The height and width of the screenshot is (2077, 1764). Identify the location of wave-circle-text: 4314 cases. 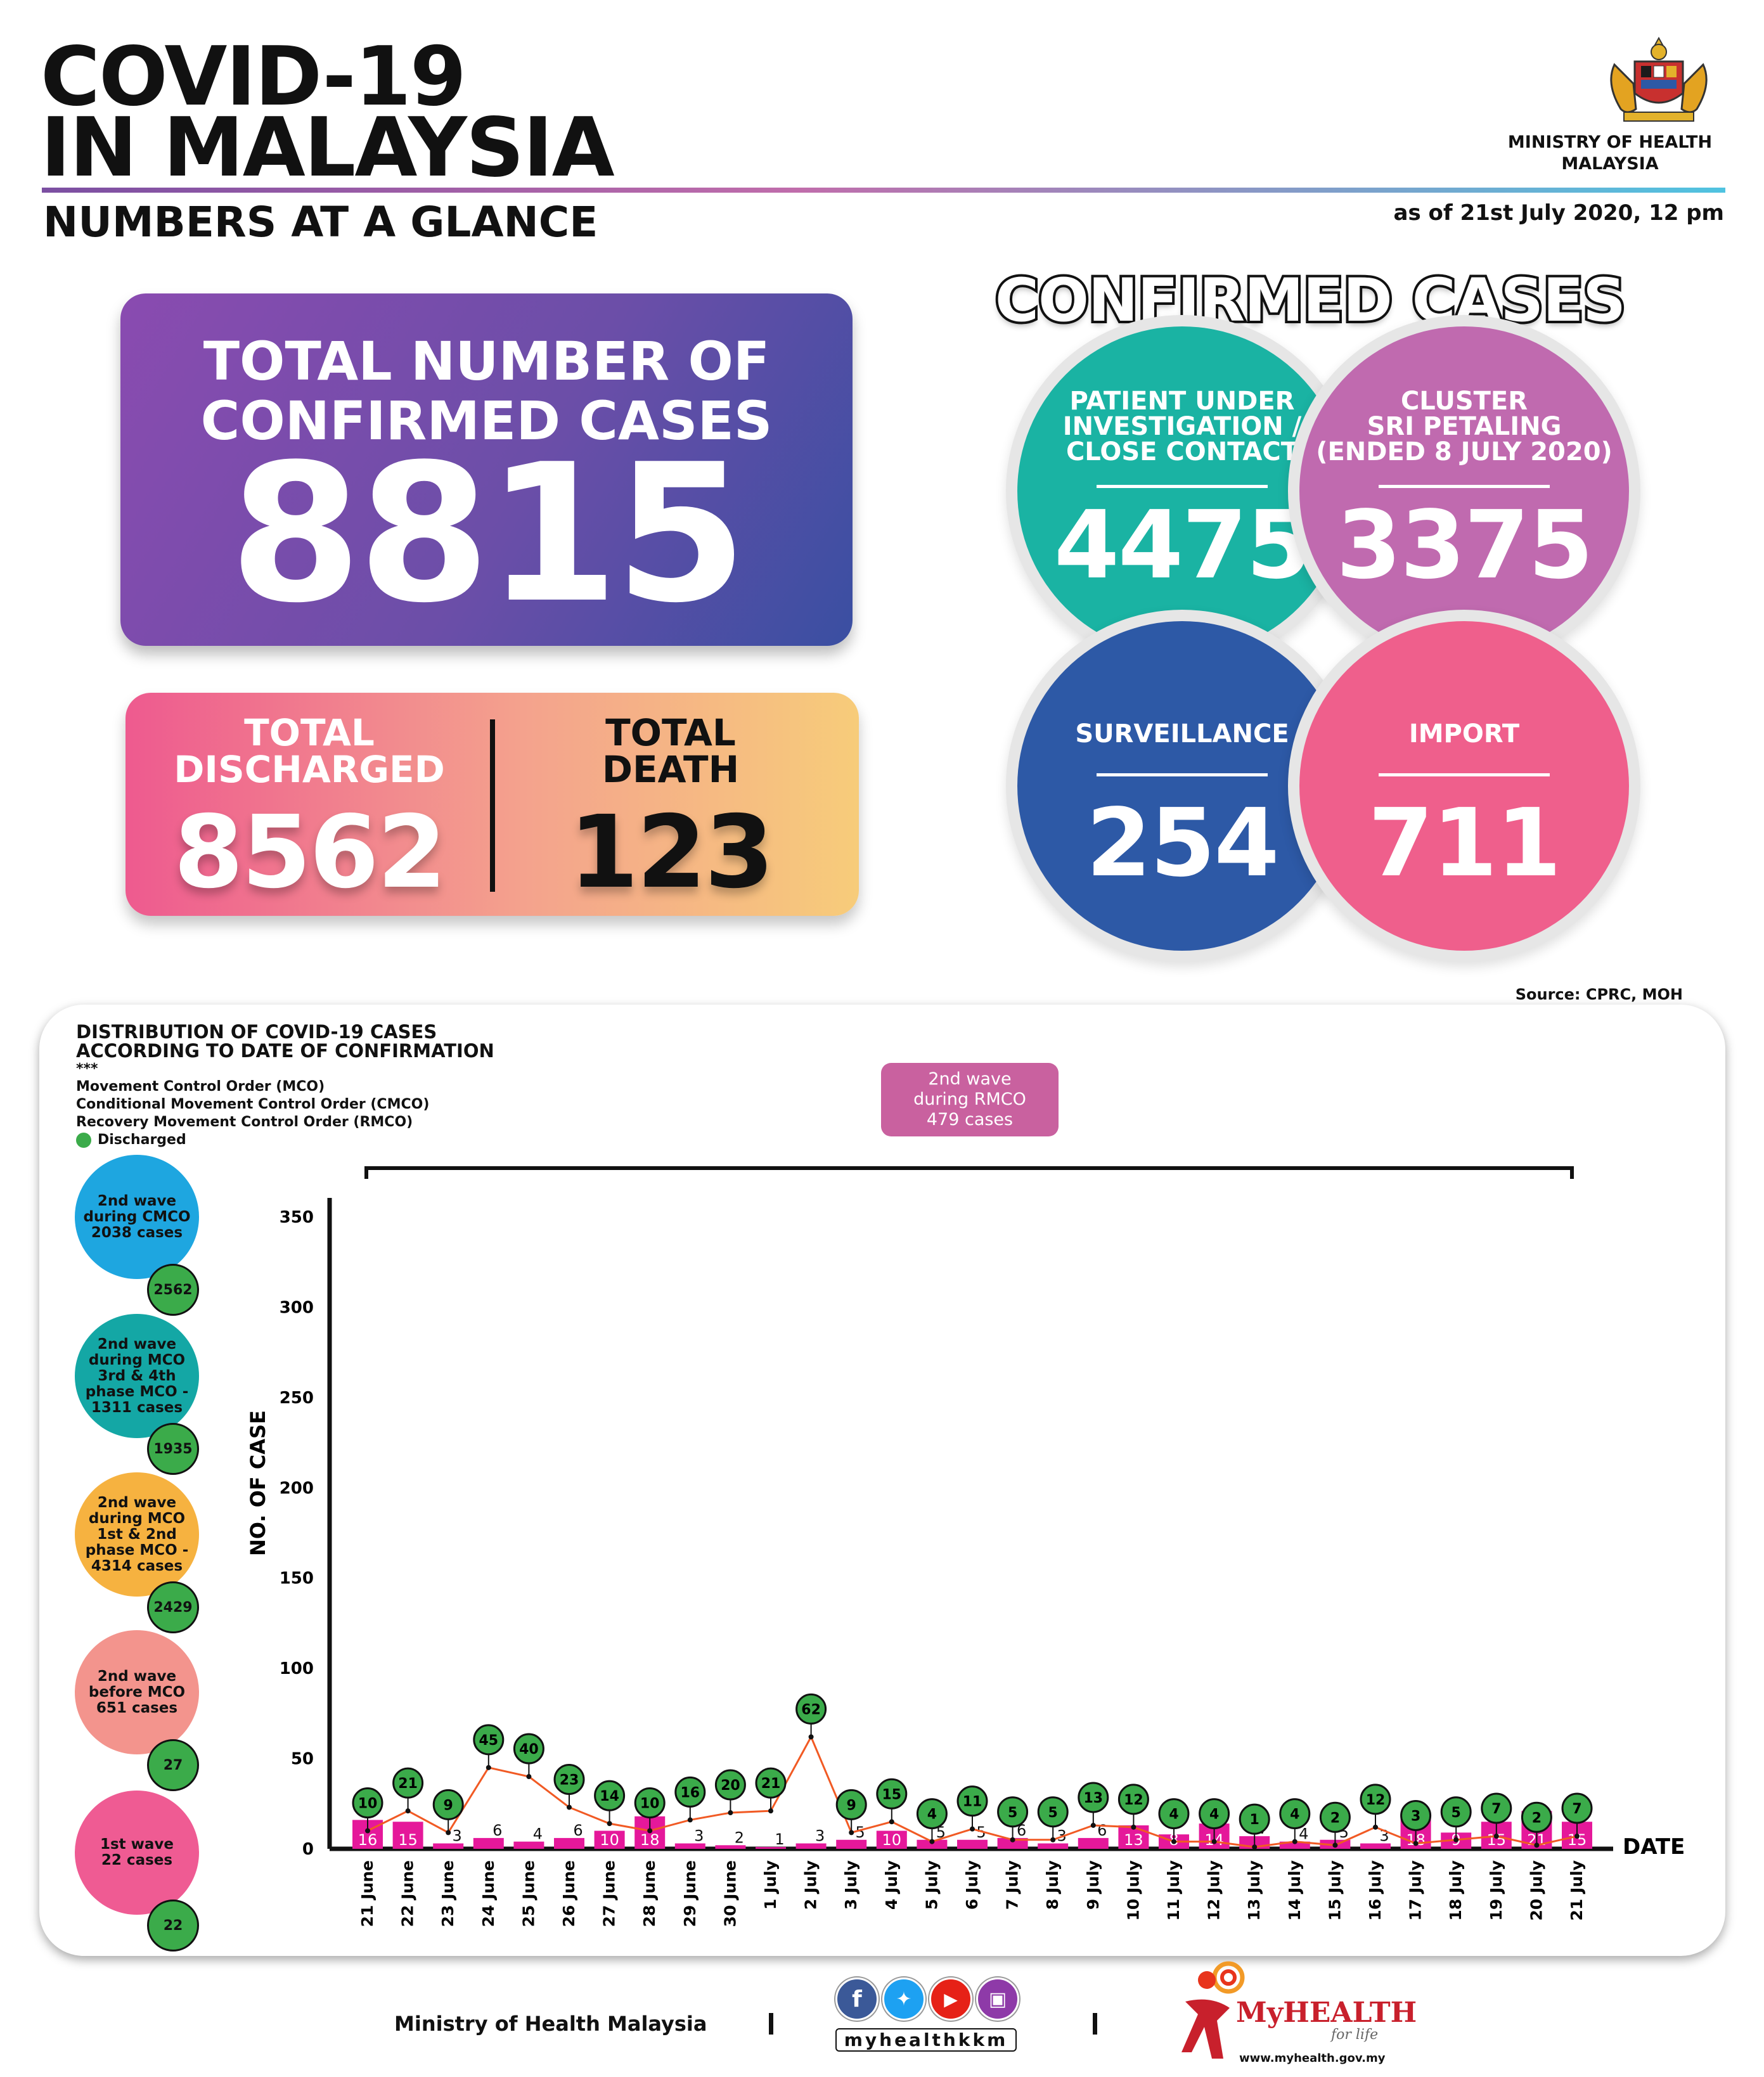
(137, 1565).